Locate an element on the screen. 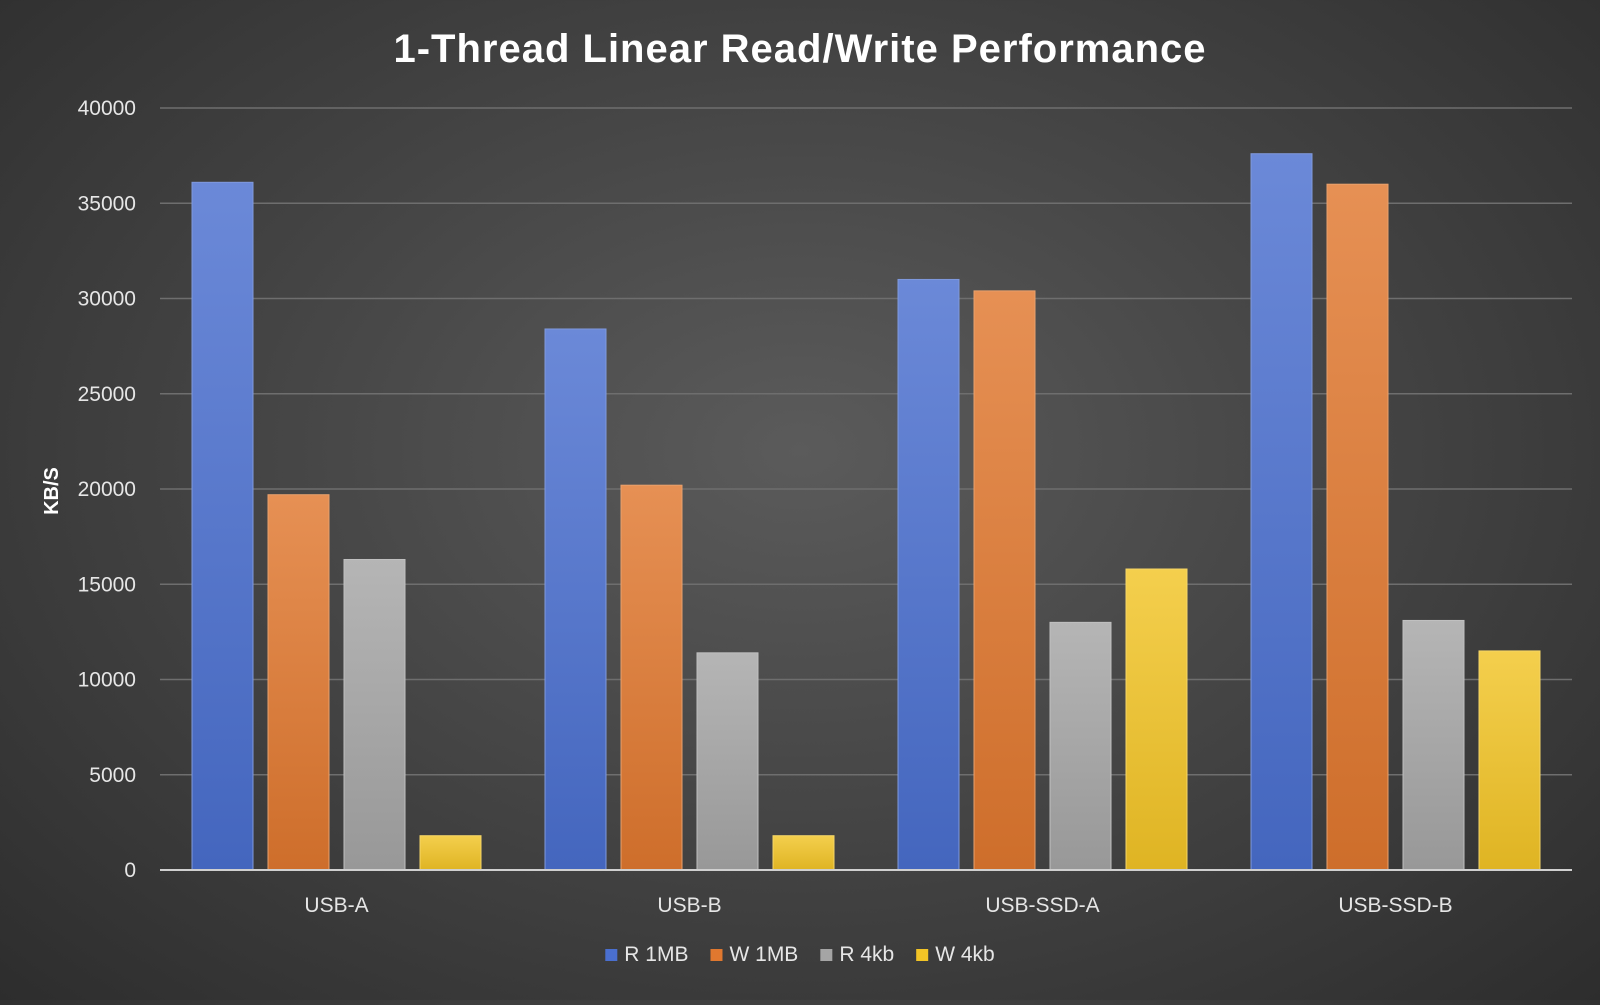 This screenshot has height=1005, width=1600. x-category-label: USB-SSD-A is located at coordinates (1042, 905).